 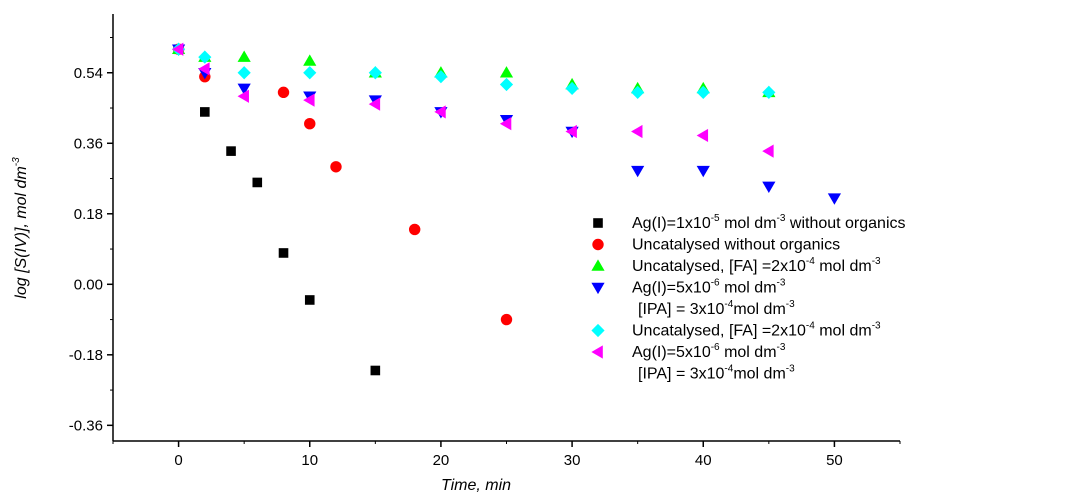 What do you see at coordinates (476, 485) in the screenshot?
I see `x-axis-title: Time, min` at bounding box center [476, 485].